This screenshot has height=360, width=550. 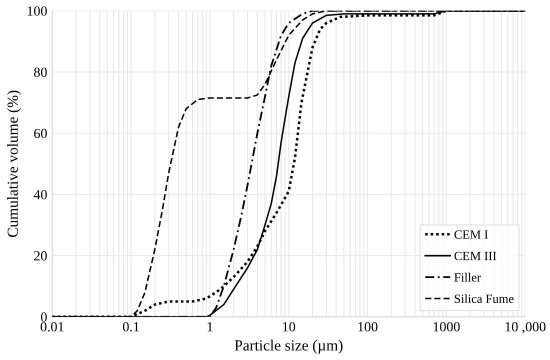 What do you see at coordinates (130, 327) in the screenshot?
I see `x-tick-label: 0.1` at bounding box center [130, 327].